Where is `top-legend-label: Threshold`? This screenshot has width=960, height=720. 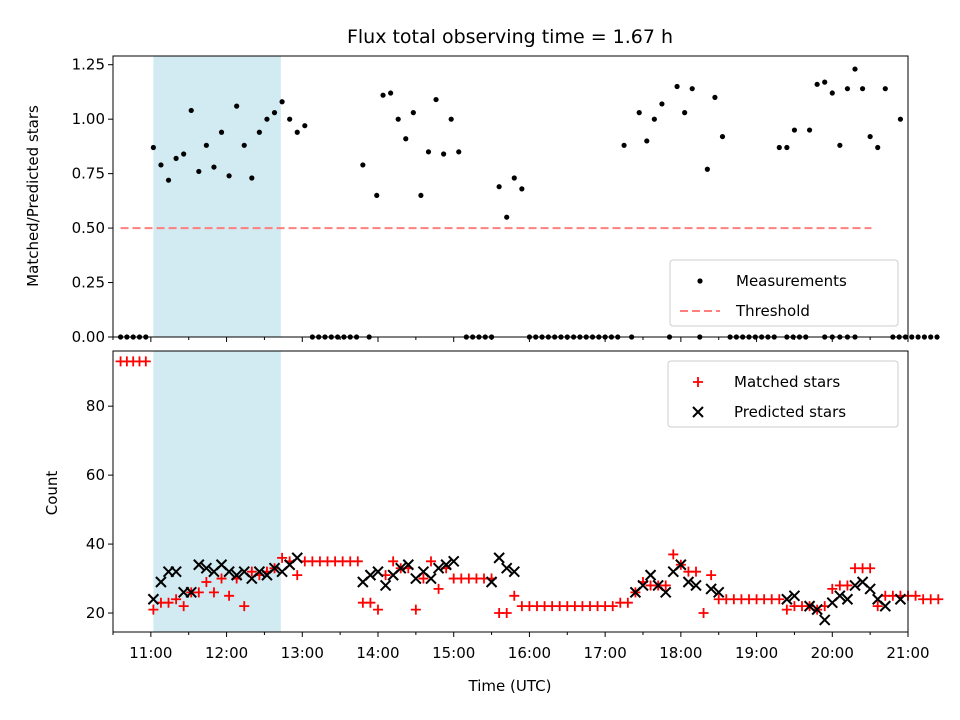 top-legend-label: Threshold is located at coordinates (772, 311).